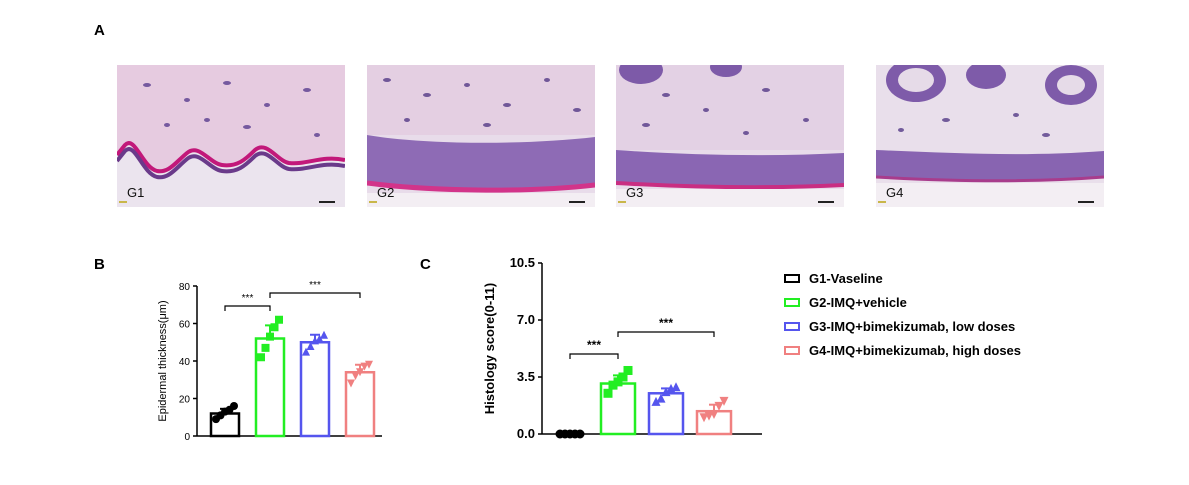  Describe the element at coordinates (489, 349) in the screenshot. I see `y-axis-label: Histology score(0-11)` at that location.